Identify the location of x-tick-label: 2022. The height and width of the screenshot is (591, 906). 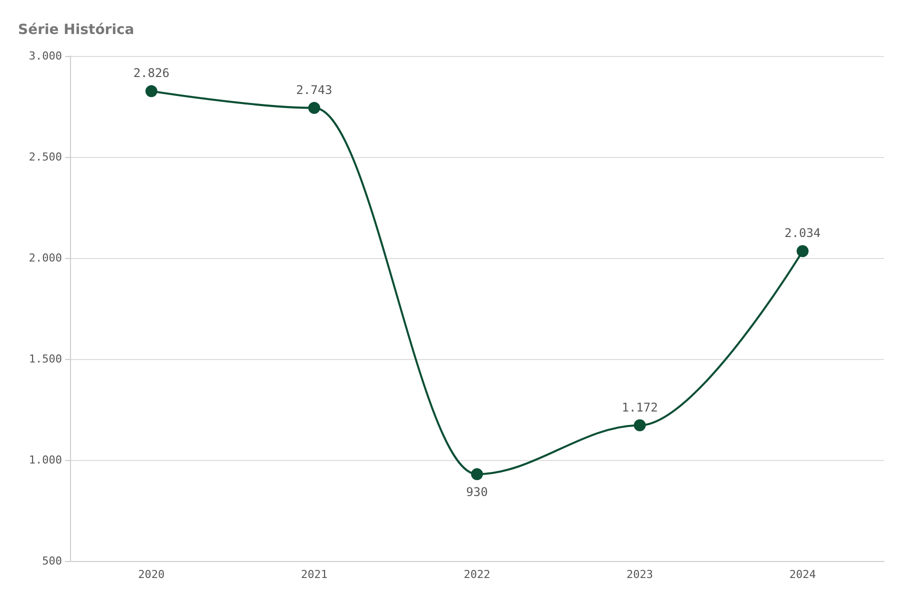
(477, 574).